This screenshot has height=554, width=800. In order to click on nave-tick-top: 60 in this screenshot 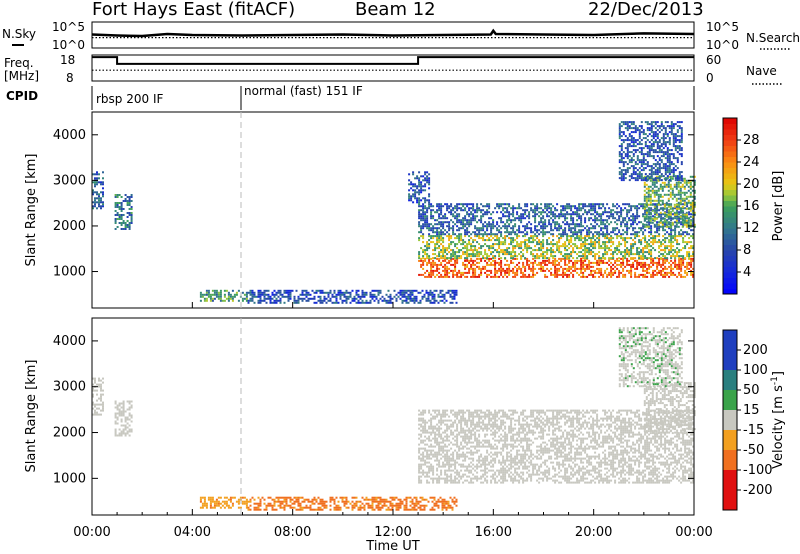, I will do `click(713, 60)`.